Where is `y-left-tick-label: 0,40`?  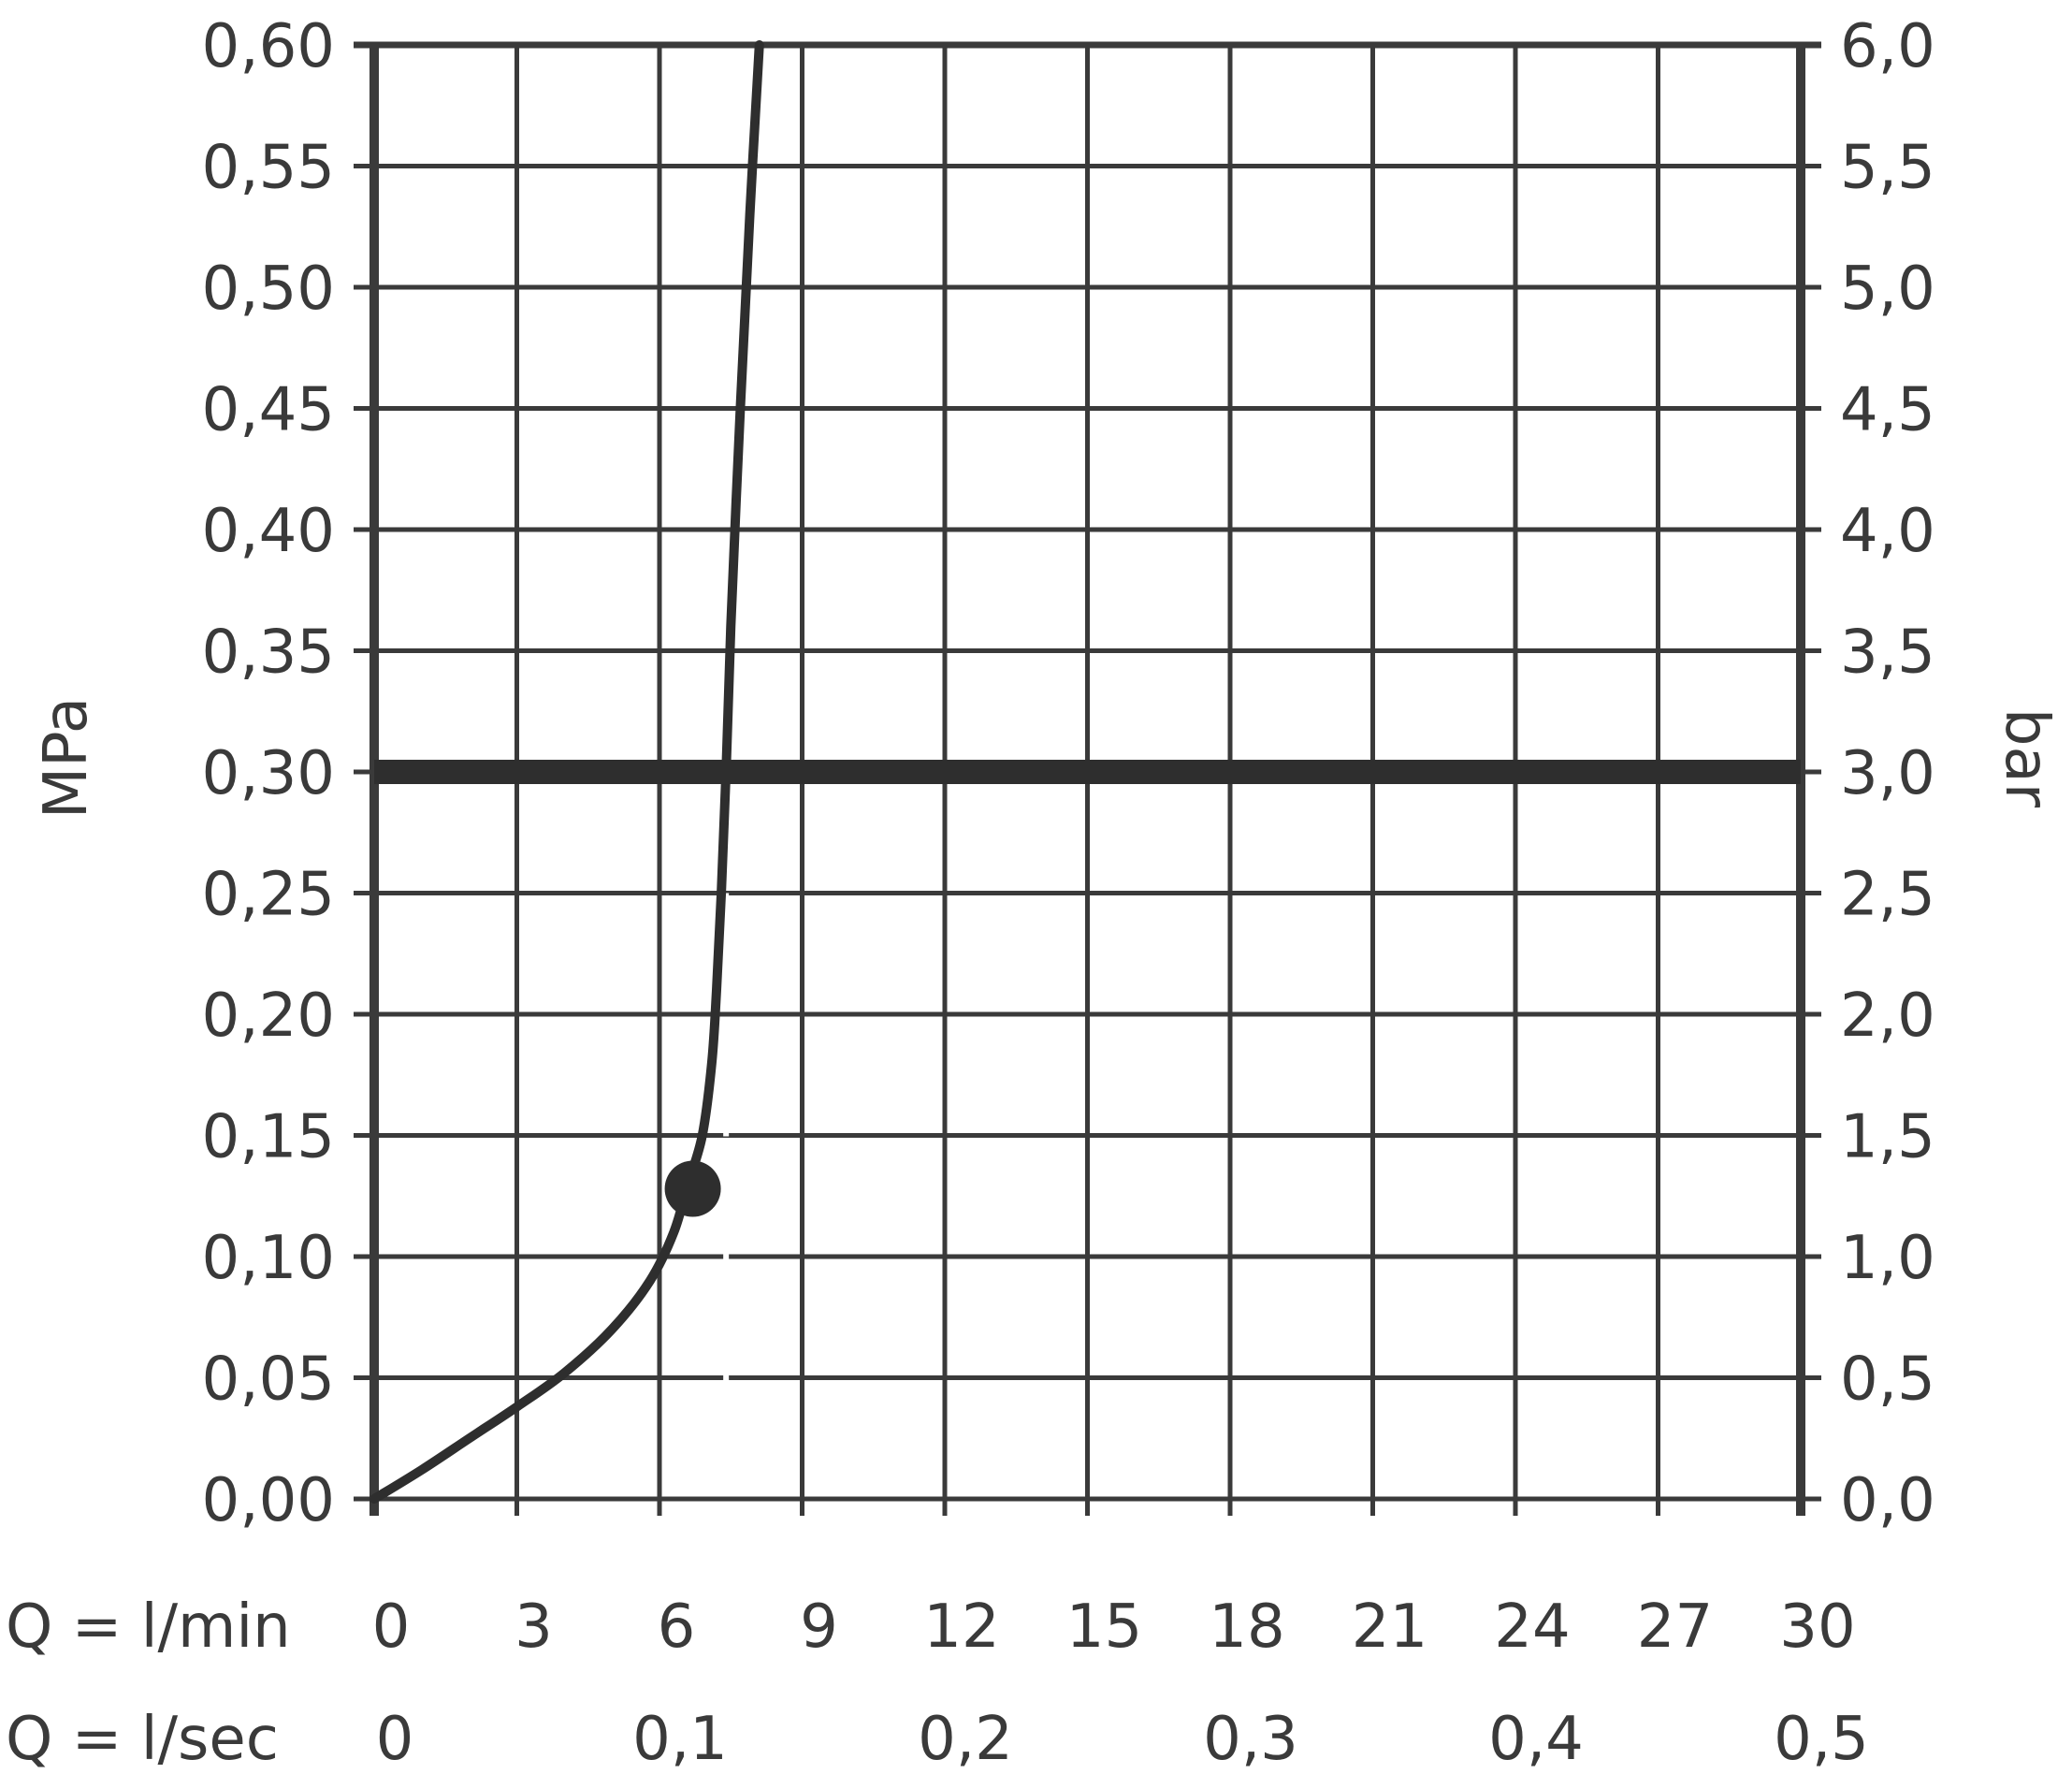
y-left-tick-label: 0,40 is located at coordinates (269, 531).